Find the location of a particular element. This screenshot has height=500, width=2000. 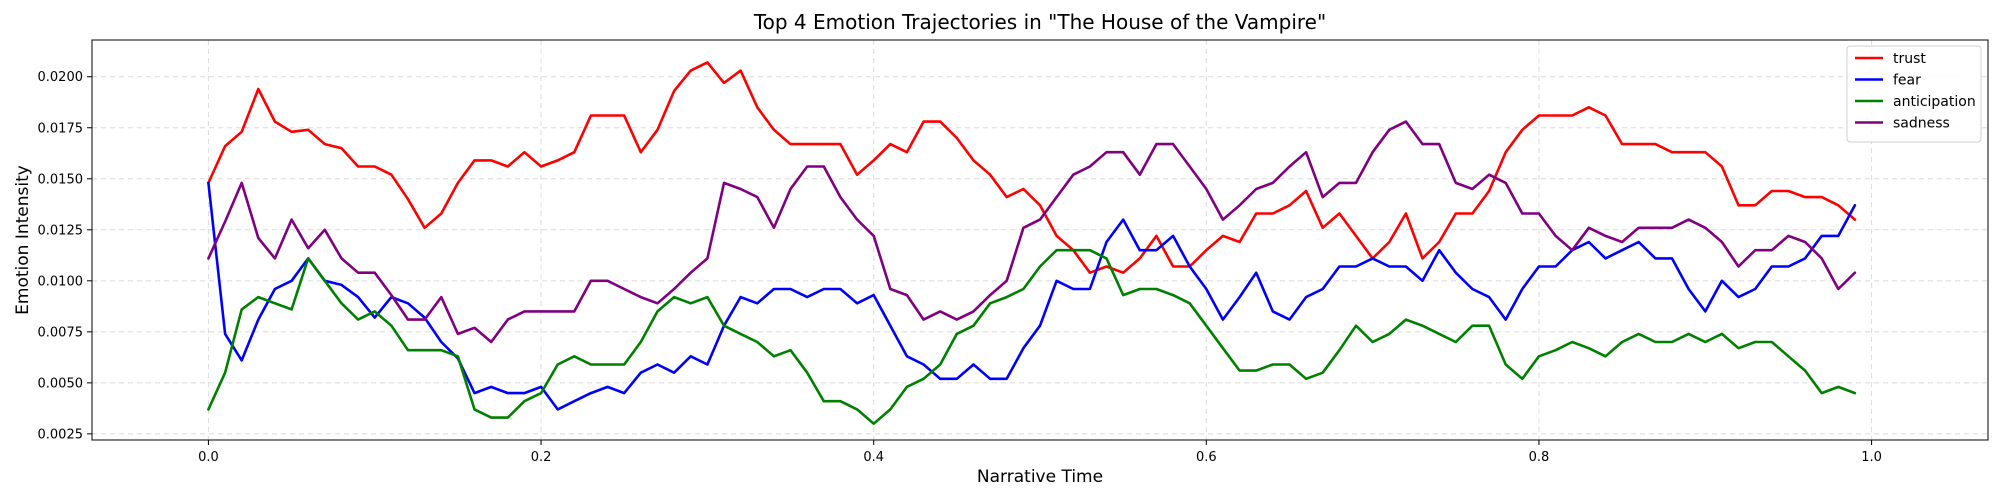

legend-label-fear: fear is located at coordinates (1907, 81).